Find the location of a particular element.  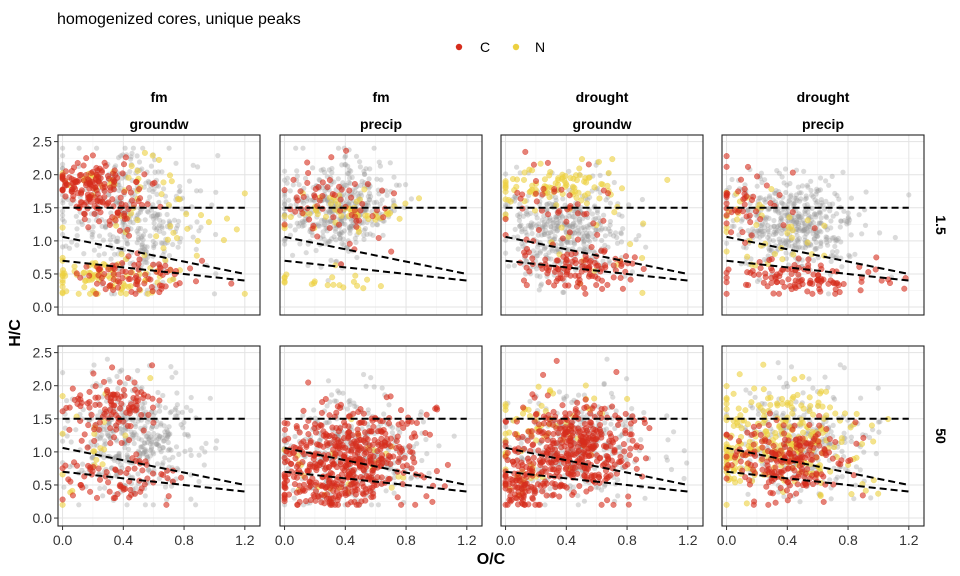

facet-panel: 0.00.51.01.52.02.5 is located at coordinates (147, 225).